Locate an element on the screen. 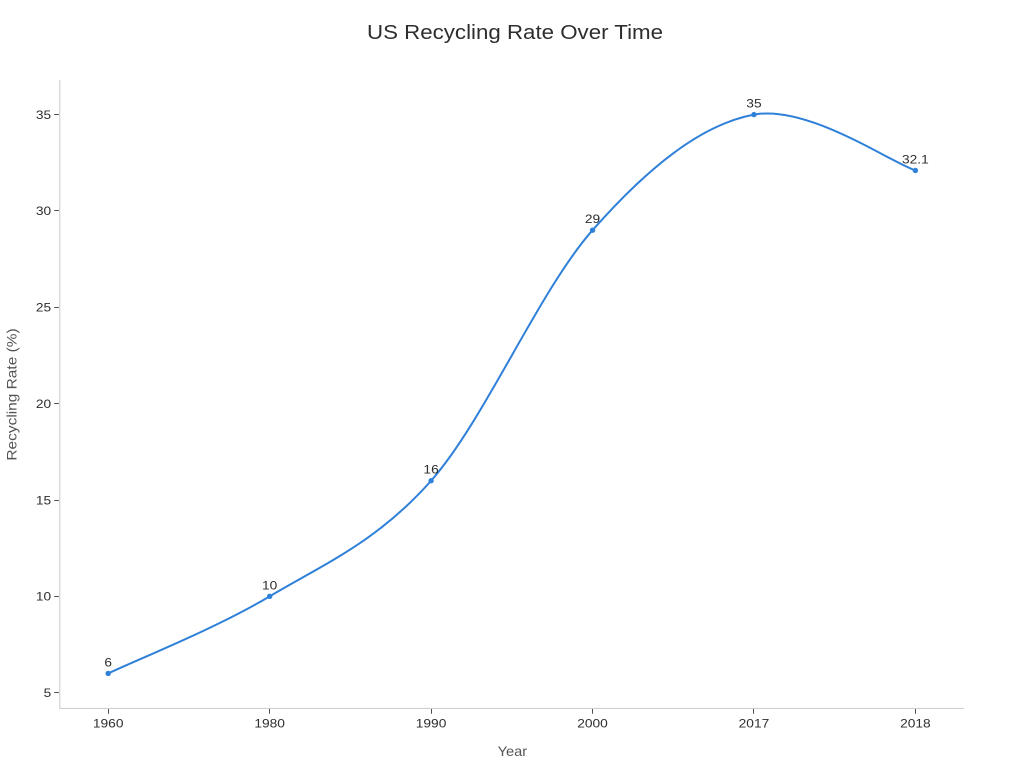  svg-text: 16 is located at coordinates (431, 470).